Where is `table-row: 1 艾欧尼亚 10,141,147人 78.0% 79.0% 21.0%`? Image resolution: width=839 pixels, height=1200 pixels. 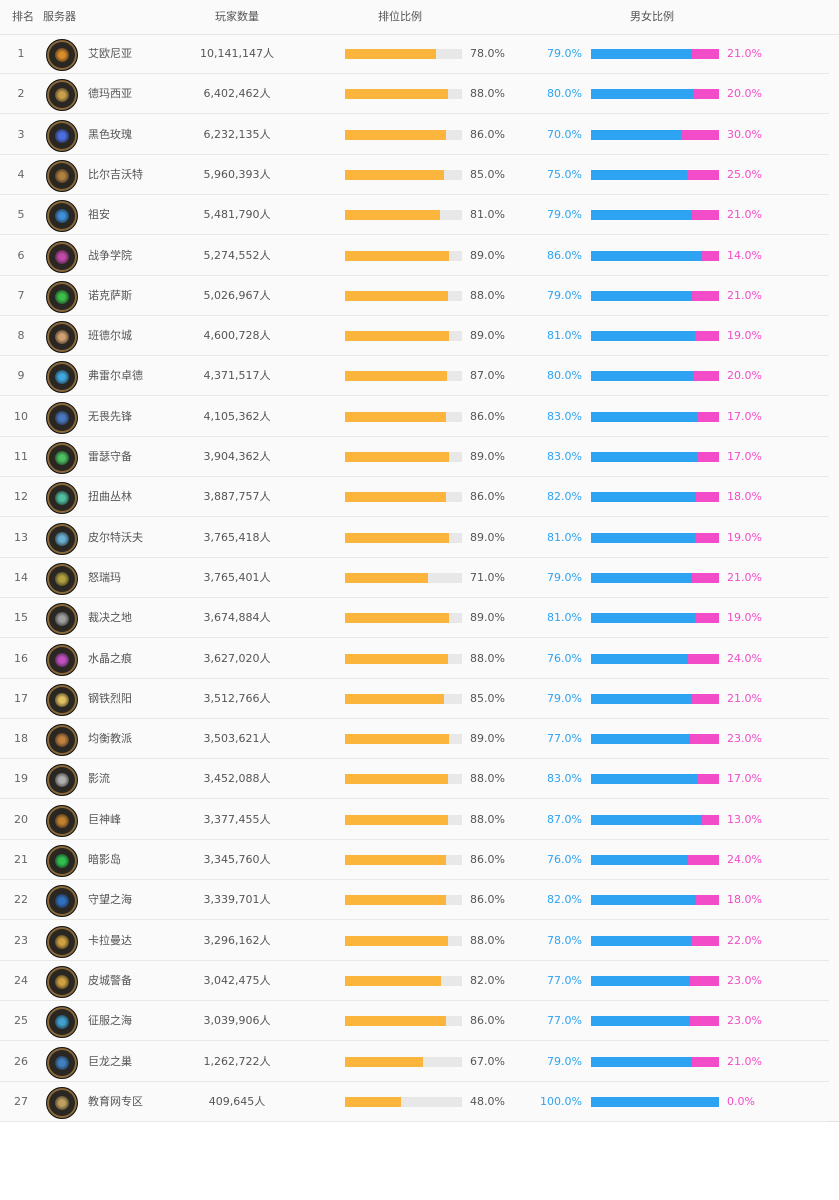 table-row: 1 艾欧尼亚 10,141,147人 78.0% 79.0% 21.0% is located at coordinates (419, 54).